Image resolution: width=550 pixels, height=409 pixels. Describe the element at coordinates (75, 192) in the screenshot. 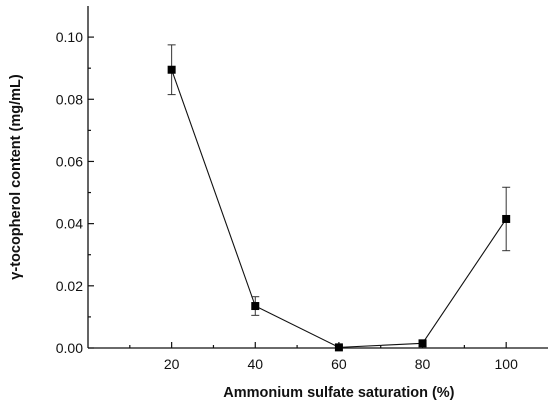

I see `y-ticks: 0.00 0.02 0.04 0.06 0.08 0.10` at that location.